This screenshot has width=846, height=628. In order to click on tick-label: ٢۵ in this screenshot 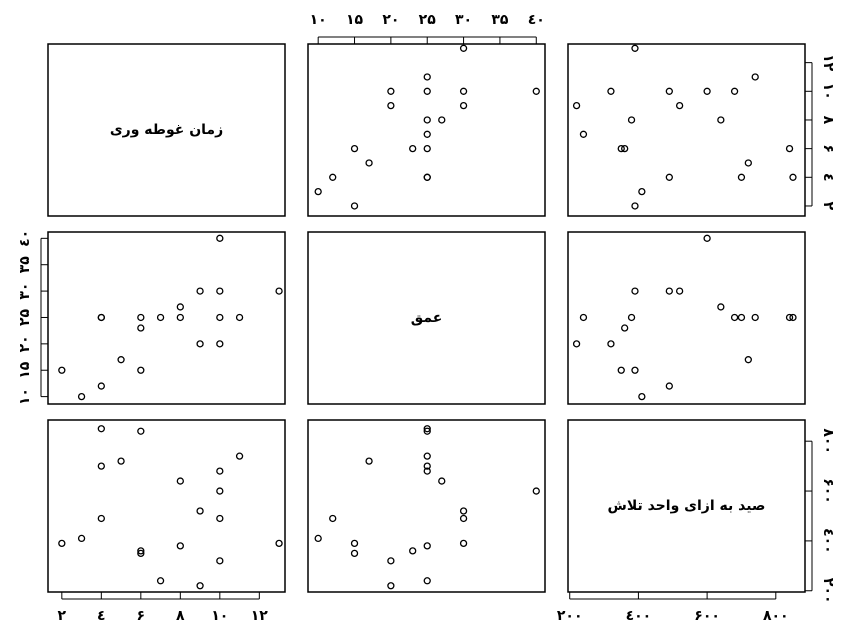, I will do `click(25, 317)`.